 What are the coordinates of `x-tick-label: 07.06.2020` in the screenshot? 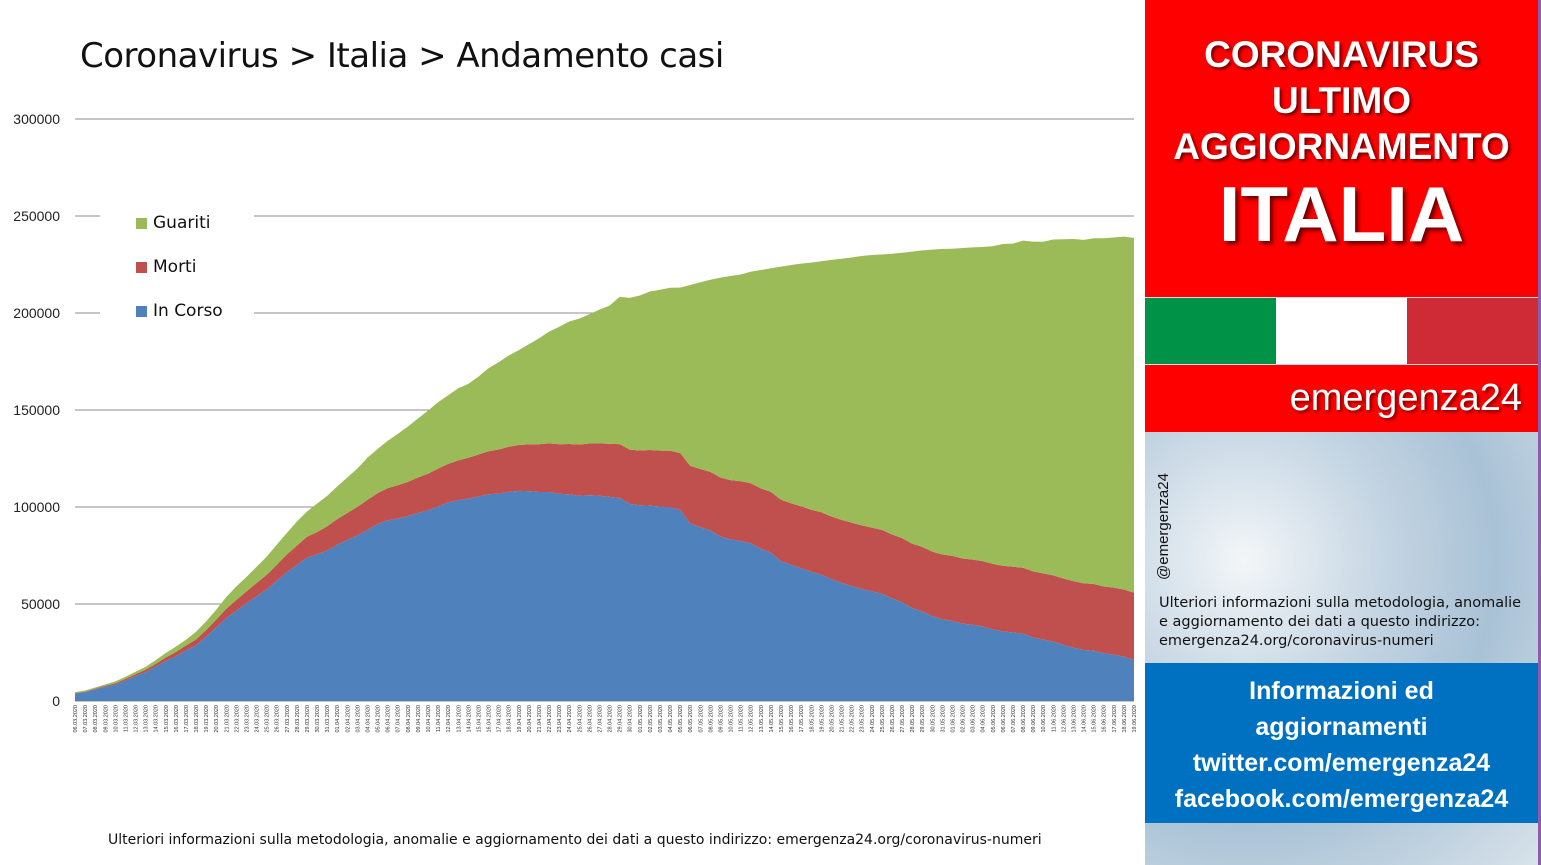 It's located at (1014, 719).